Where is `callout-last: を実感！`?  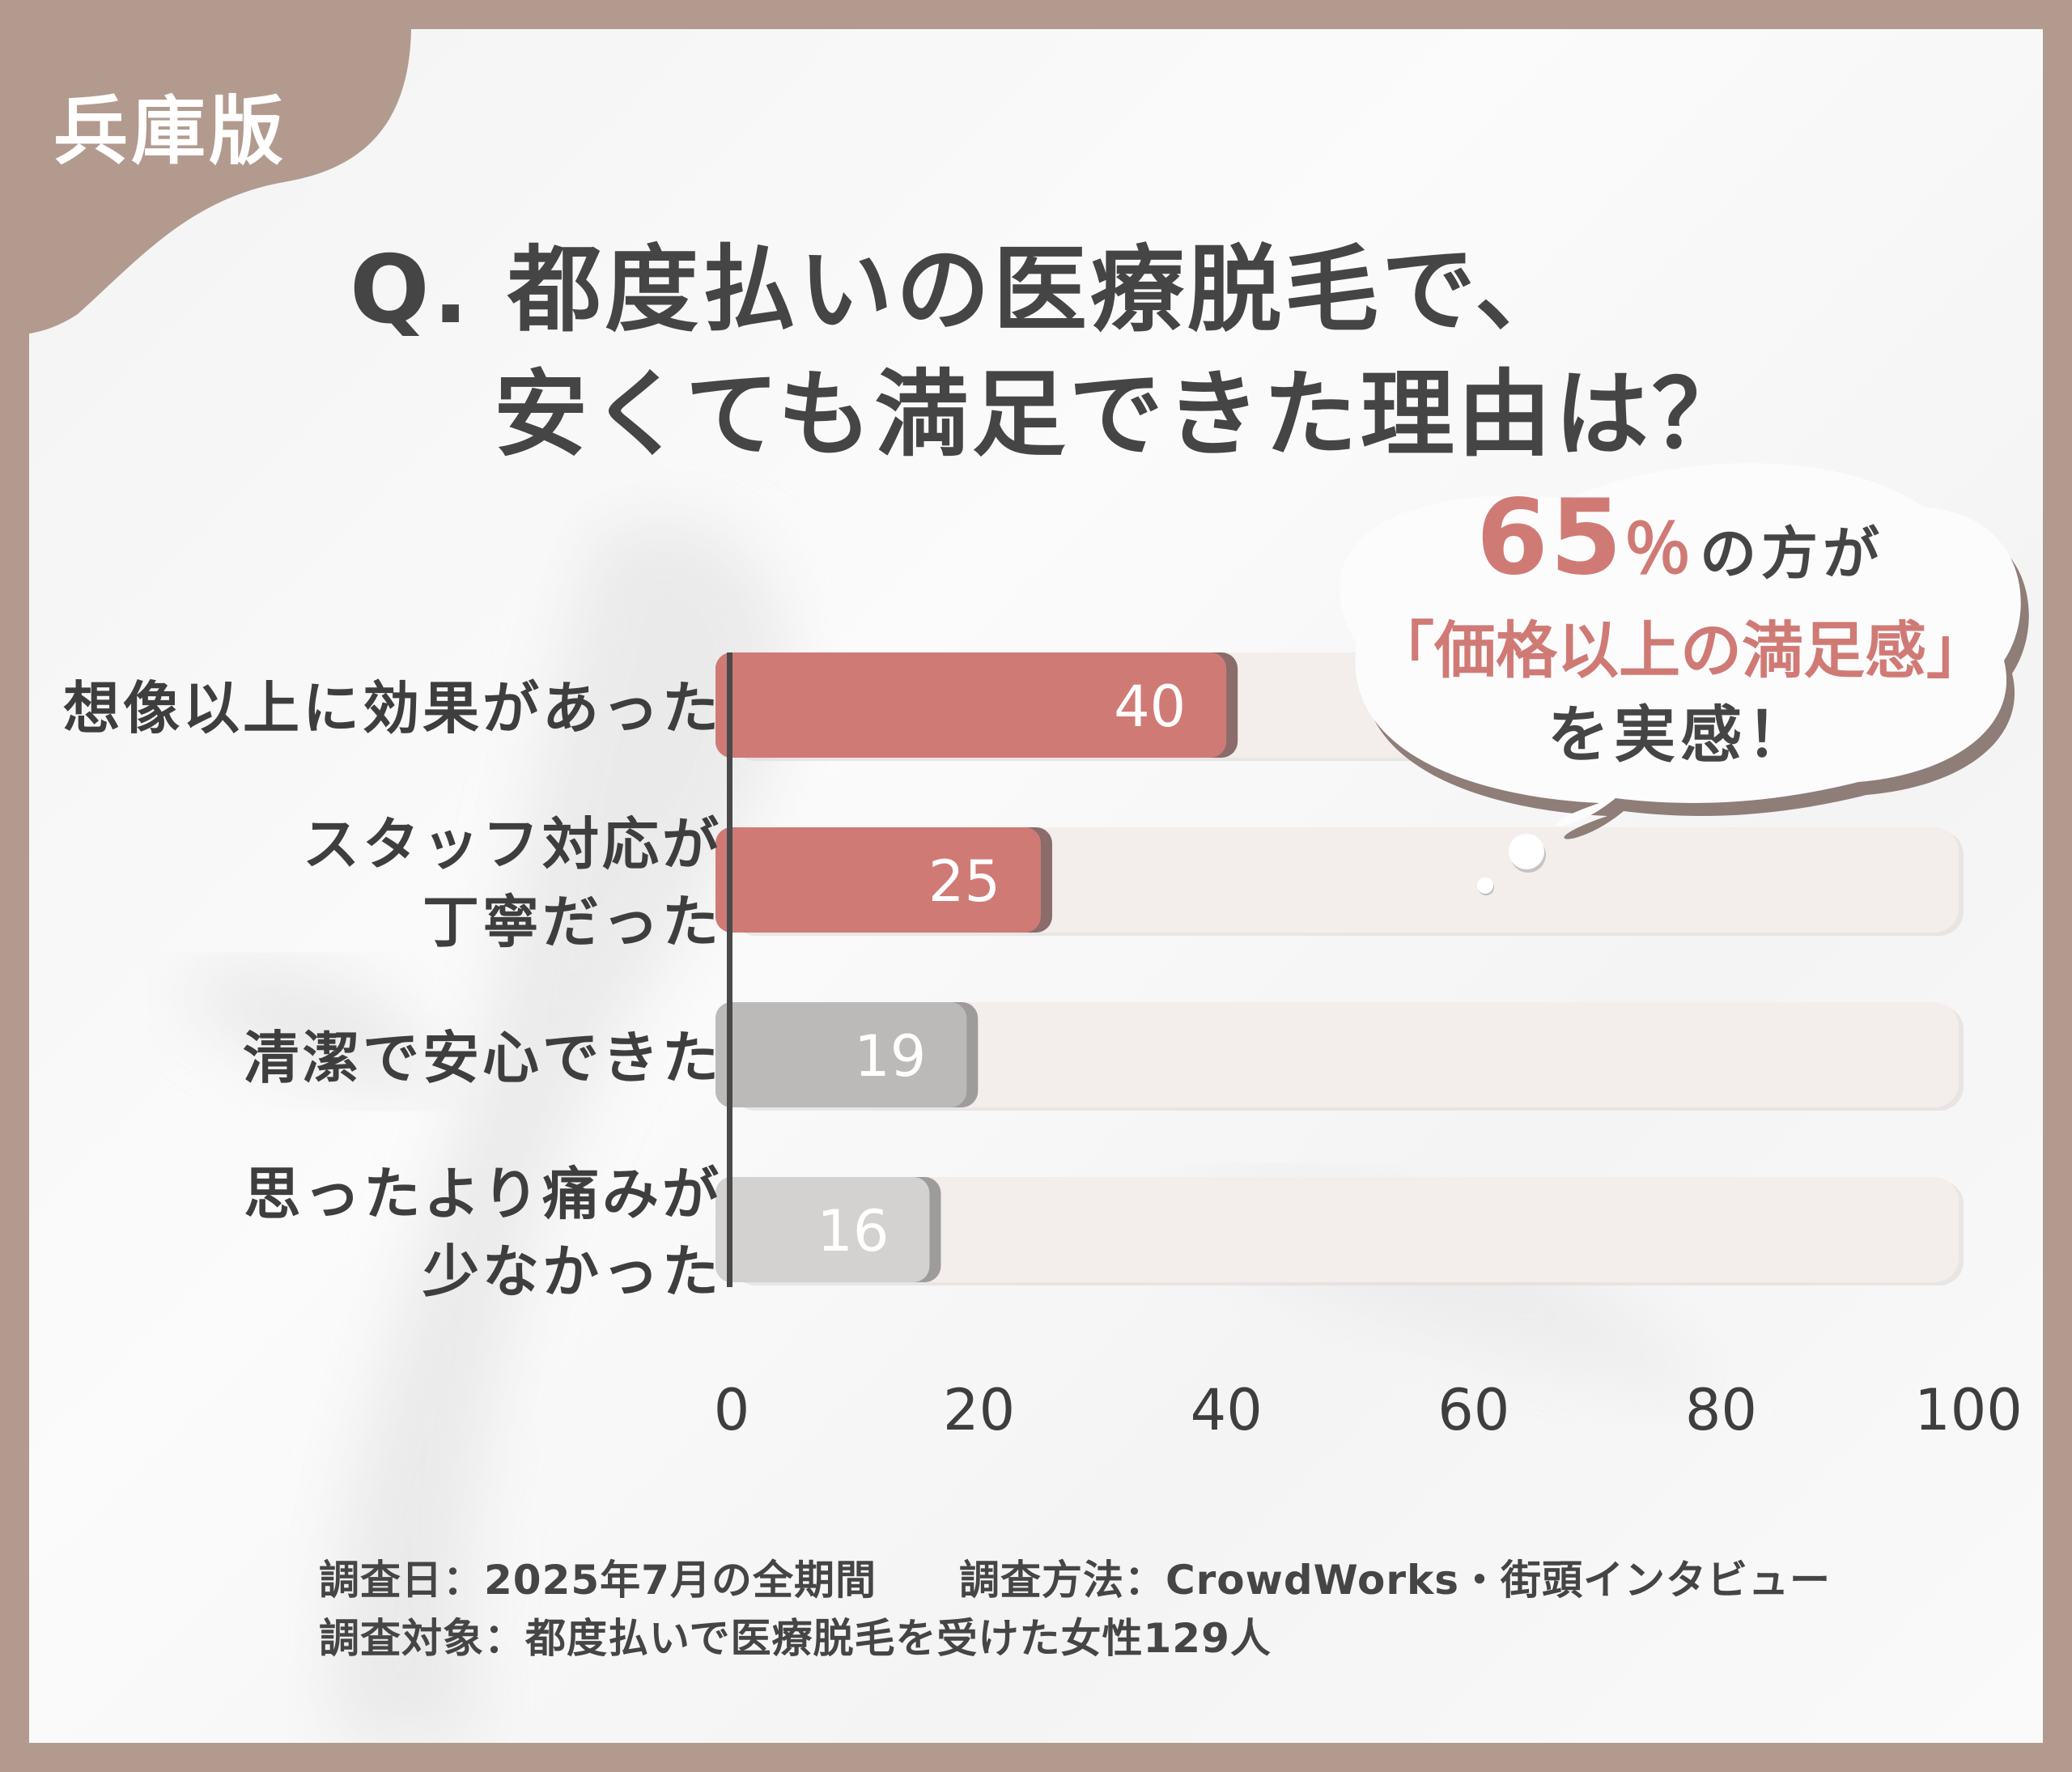
callout-last: を実感！ is located at coordinates (1680, 735).